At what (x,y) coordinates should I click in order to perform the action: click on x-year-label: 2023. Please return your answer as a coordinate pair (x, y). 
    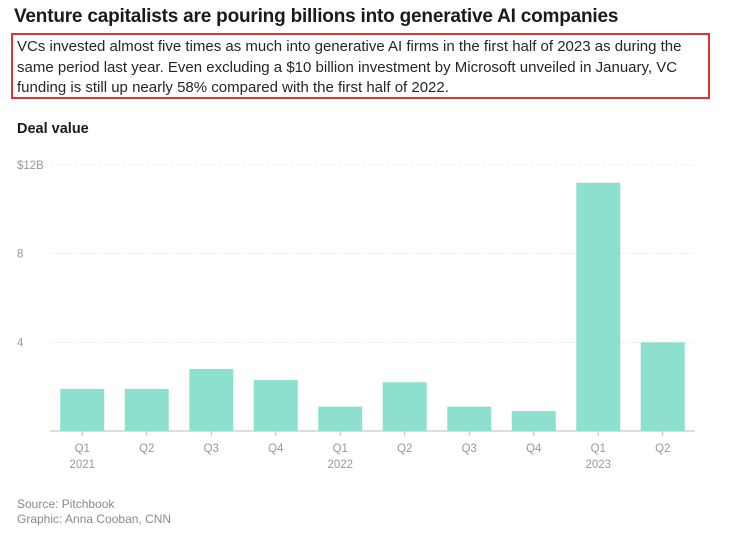
    Looking at the image, I should click on (598, 465).